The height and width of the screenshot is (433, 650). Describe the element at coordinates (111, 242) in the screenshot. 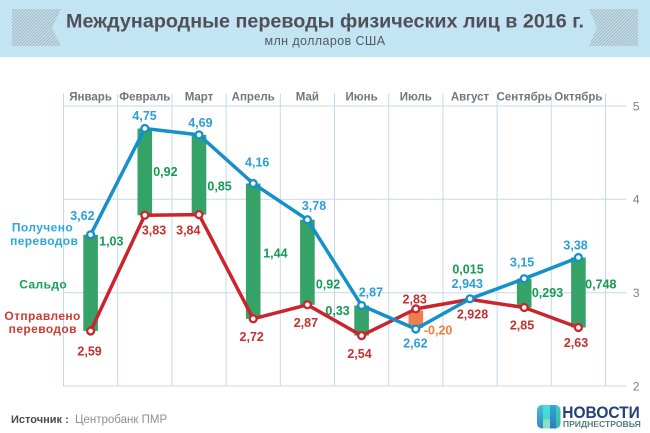

I see `svg-text: 1,03` at that location.